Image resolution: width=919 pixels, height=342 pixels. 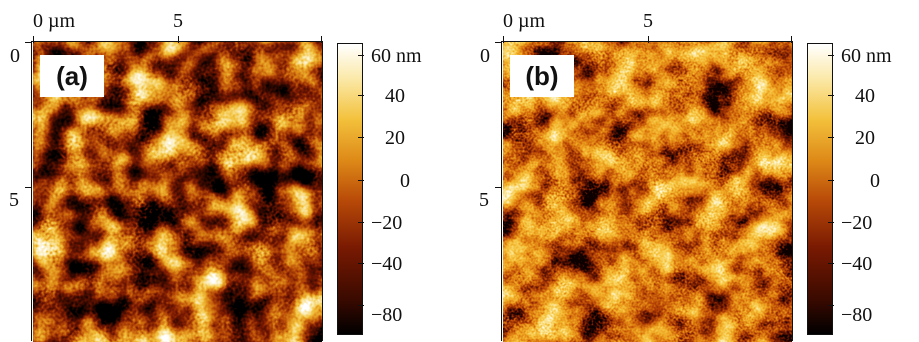 I want to click on panel-label-b: (b), so click(x=542, y=76).